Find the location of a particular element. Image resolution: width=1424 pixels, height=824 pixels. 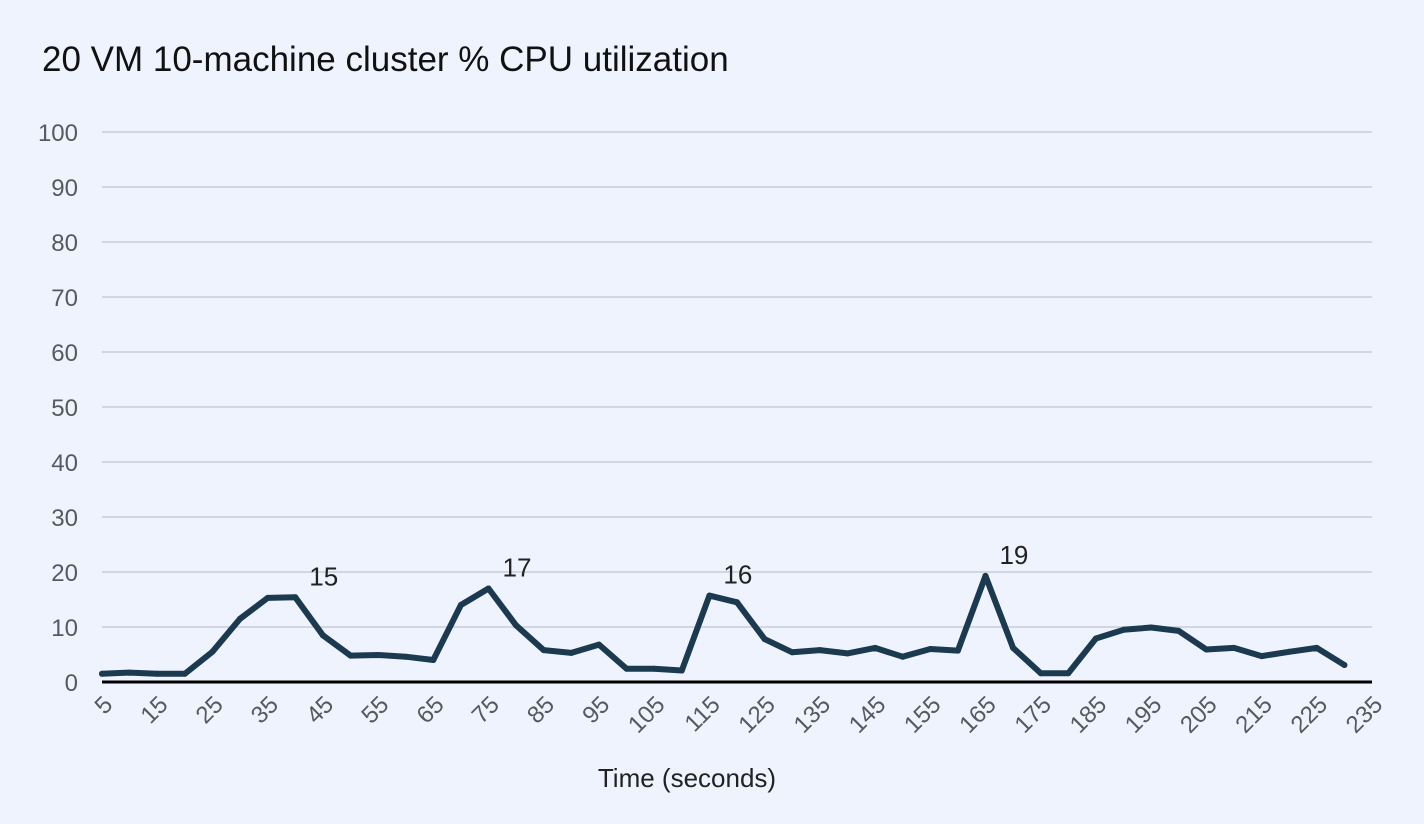

x-tick-label-145: 145 is located at coordinates (867, 714).